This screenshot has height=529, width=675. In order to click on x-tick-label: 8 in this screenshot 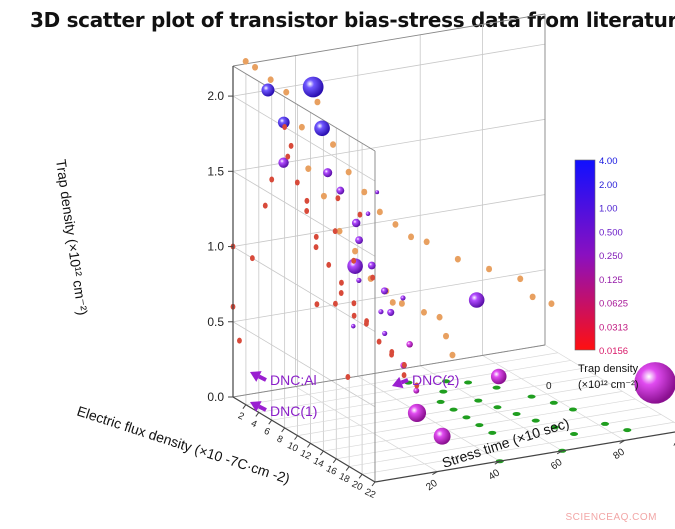, I will do `click(279, 440)`.